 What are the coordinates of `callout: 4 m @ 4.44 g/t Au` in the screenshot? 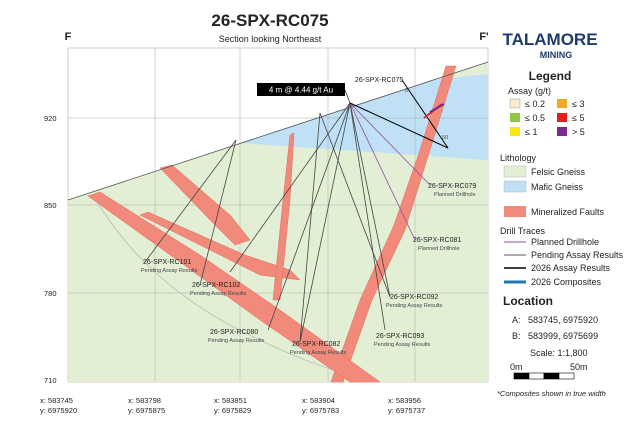 It's located at (301, 90).